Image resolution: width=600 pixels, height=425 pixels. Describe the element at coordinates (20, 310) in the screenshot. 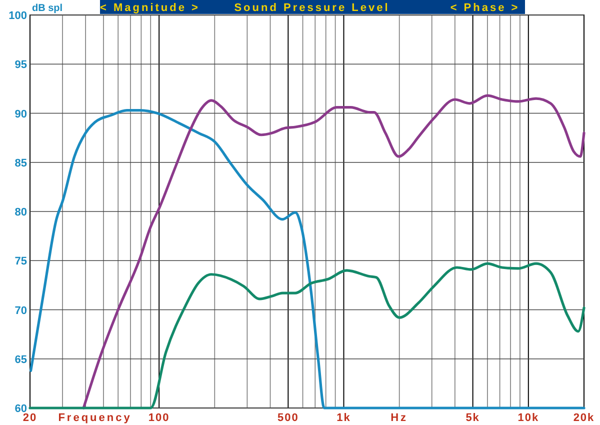

I see `y-tick-label: 70` at that location.